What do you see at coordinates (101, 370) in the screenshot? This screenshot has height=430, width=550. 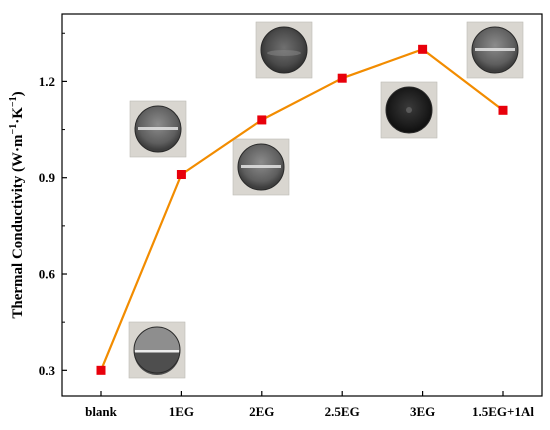 I see `data-point-blank` at bounding box center [101, 370].